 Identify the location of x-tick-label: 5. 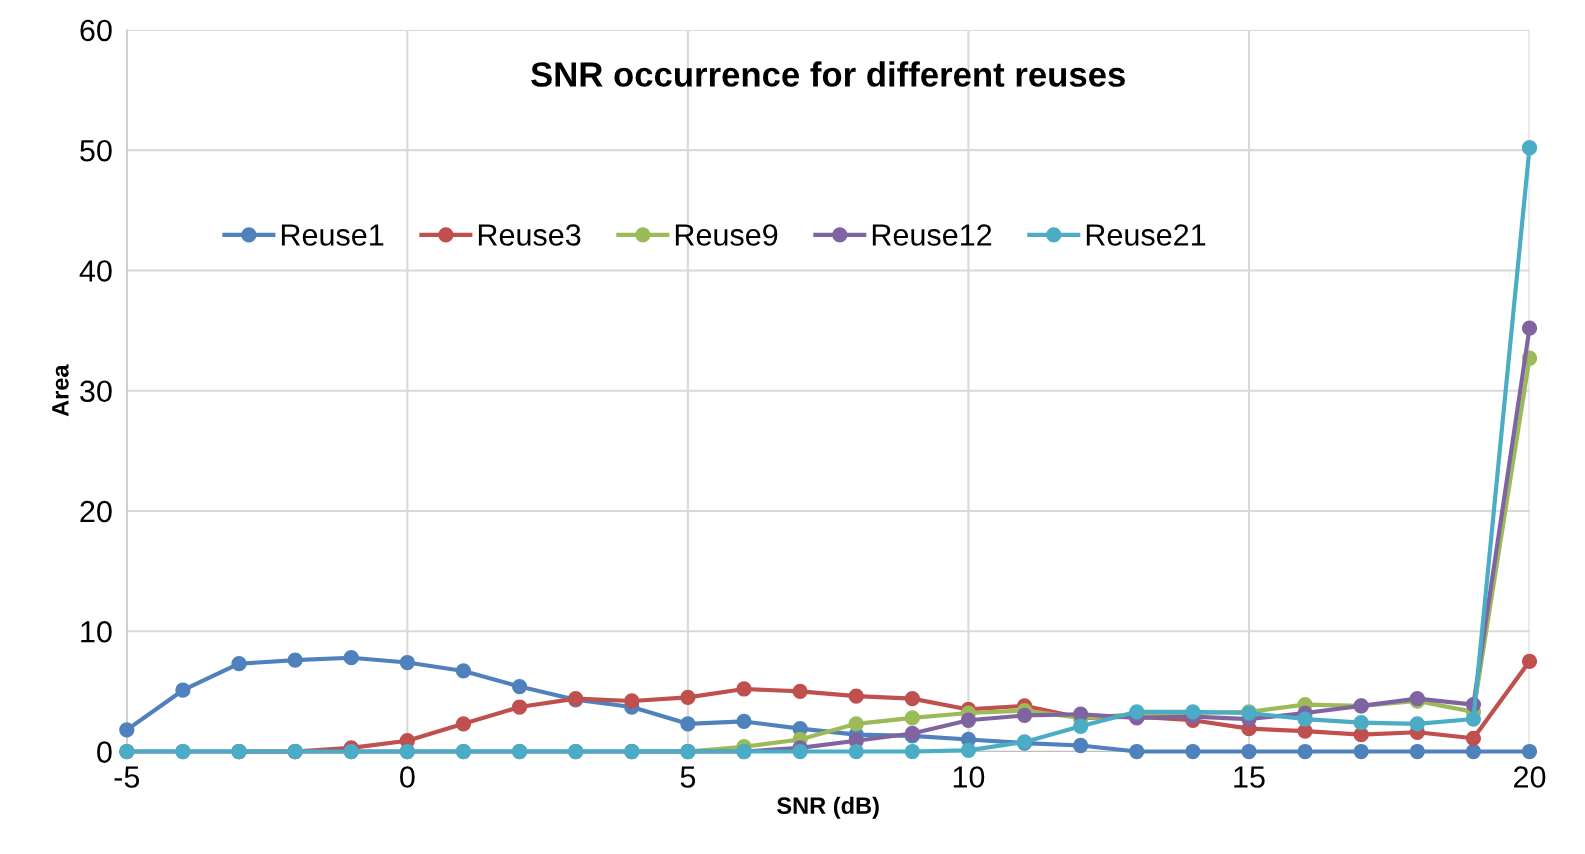
(688, 777).